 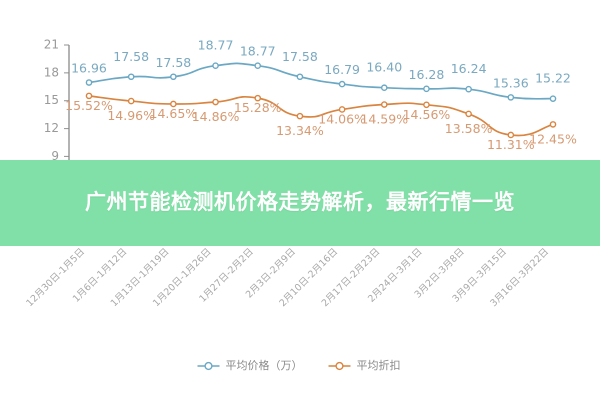 I want to click on data-point-label: 12.45%, so click(x=553, y=138).